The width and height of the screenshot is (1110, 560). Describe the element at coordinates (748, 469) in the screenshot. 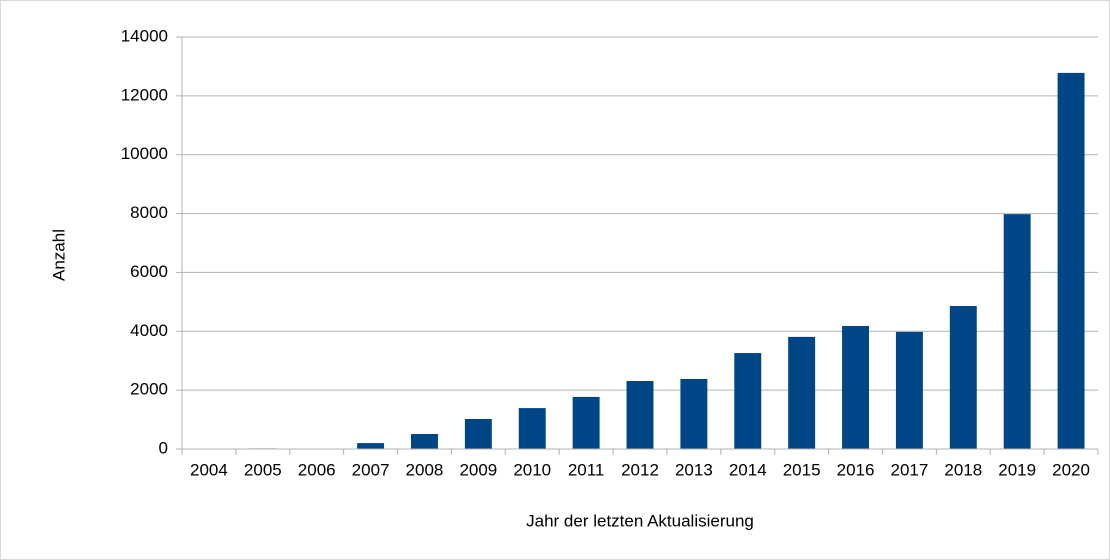

I see `x-tick-label: 2014` at that location.